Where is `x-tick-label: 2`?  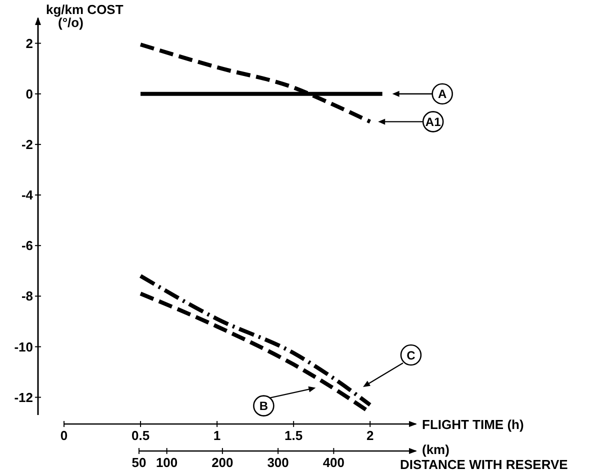 x-tick-label: 2 is located at coordinates (370, 435).